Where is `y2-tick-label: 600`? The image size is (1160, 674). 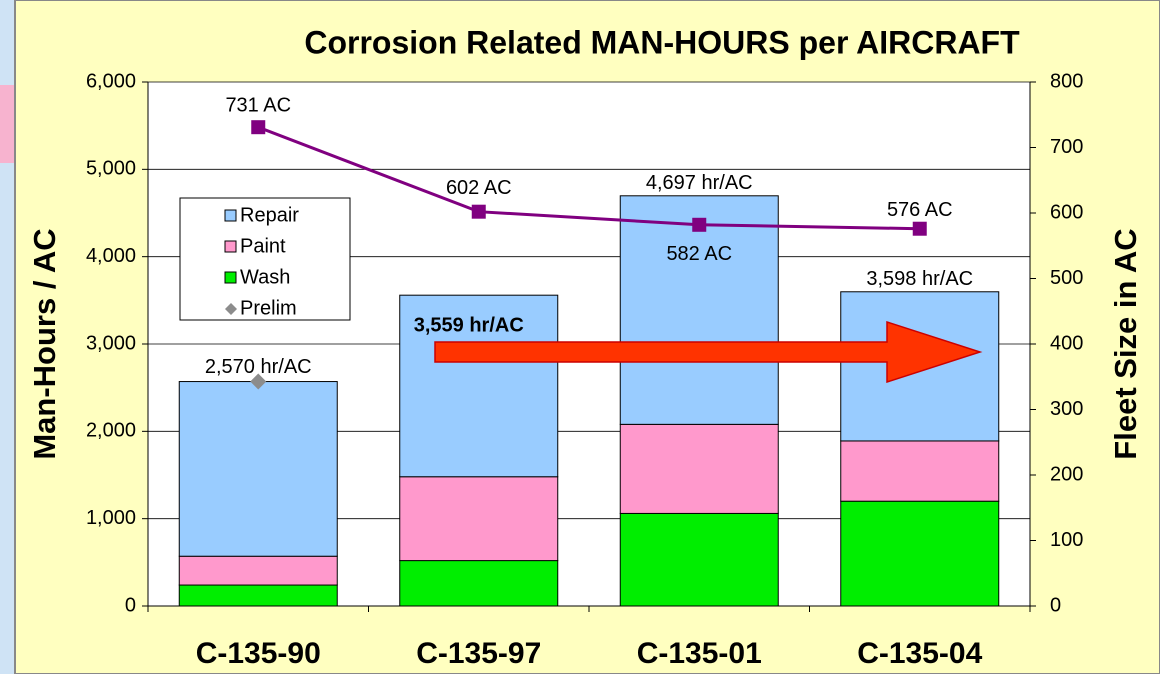
y2-tick-label: 600 is located at coordinates (1066, 212).